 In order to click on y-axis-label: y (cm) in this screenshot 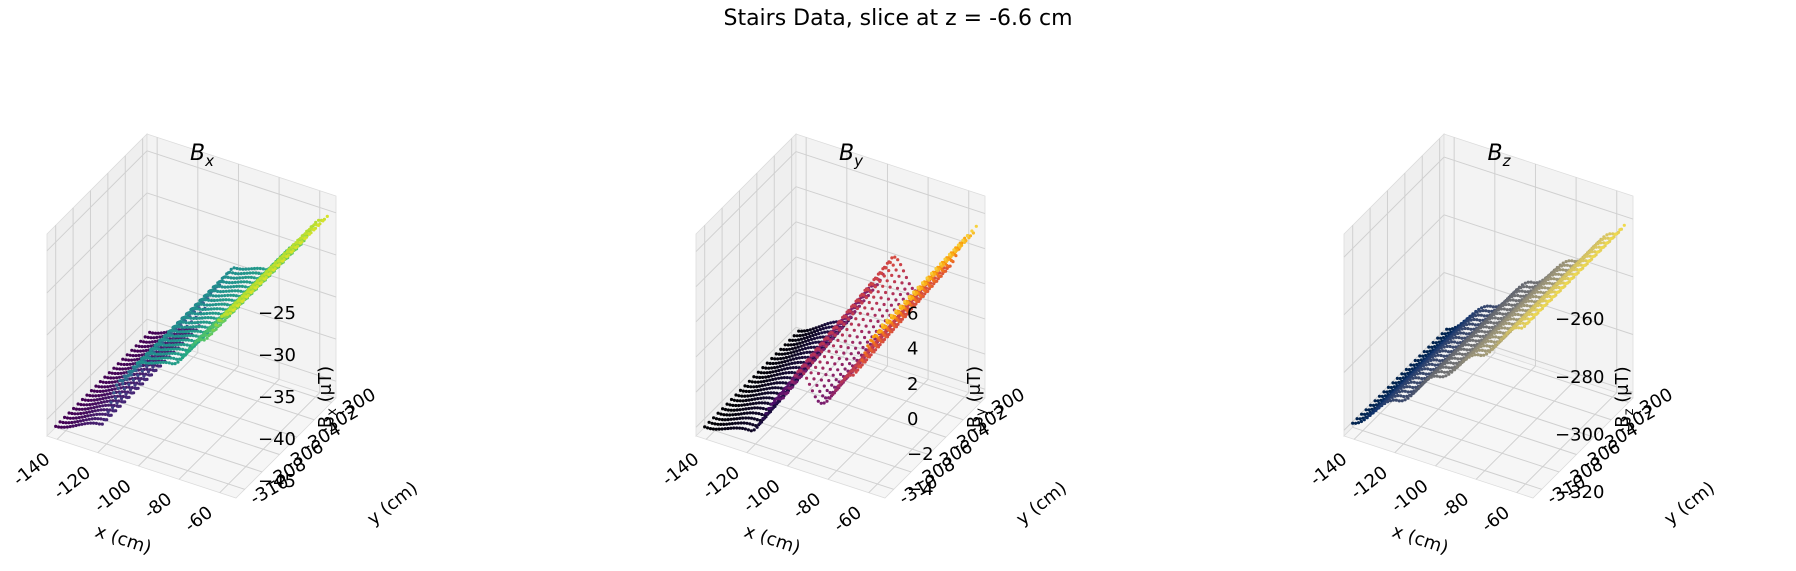, I will do `click(1041, 504)`.